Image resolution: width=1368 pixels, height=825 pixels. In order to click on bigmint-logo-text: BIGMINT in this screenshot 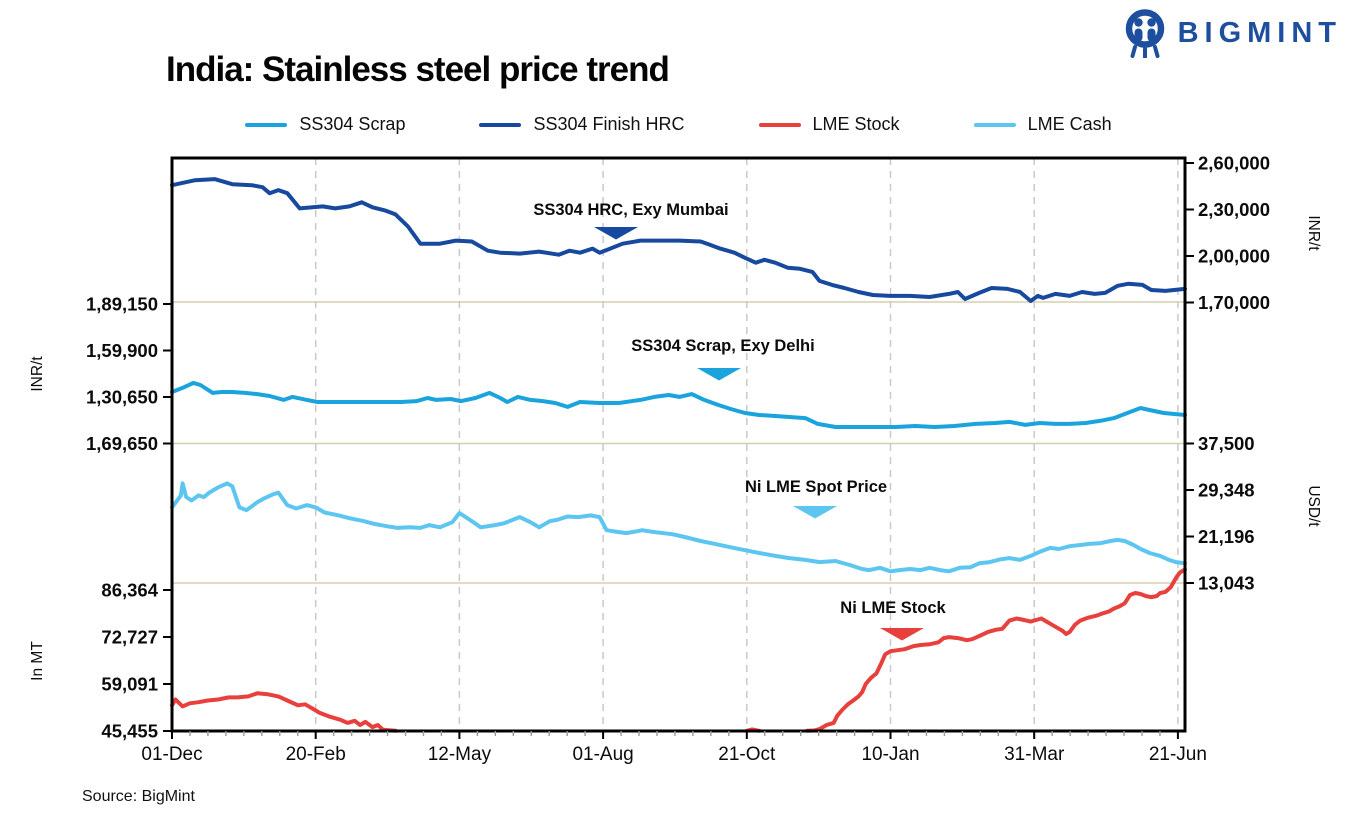, I will do `click(1259, 32)`.